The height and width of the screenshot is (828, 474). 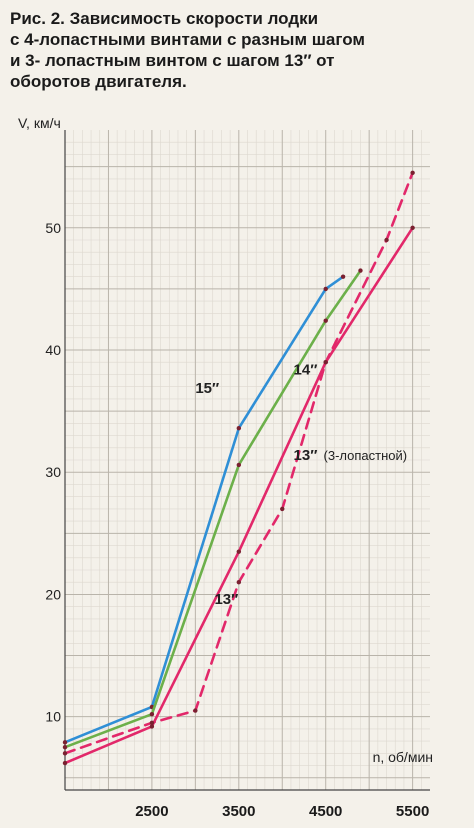 I want to click on caption-line: Рис. 2. Зависимость скорости лодки, so click(x=164, y=18).